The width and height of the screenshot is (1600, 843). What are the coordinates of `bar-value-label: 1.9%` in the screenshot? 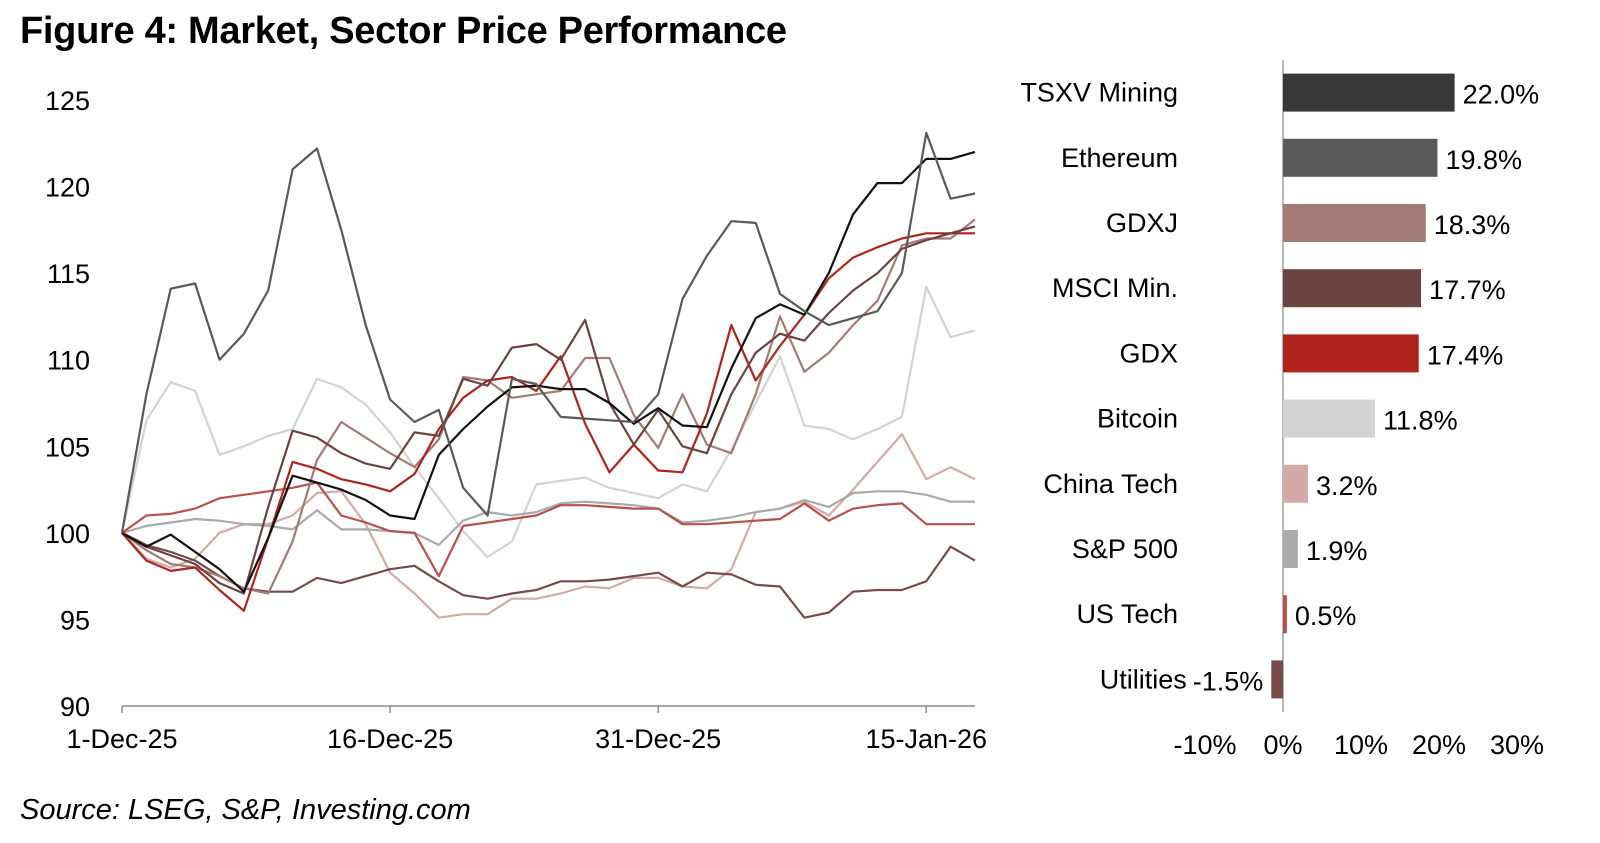 It's located at (1337, 551).